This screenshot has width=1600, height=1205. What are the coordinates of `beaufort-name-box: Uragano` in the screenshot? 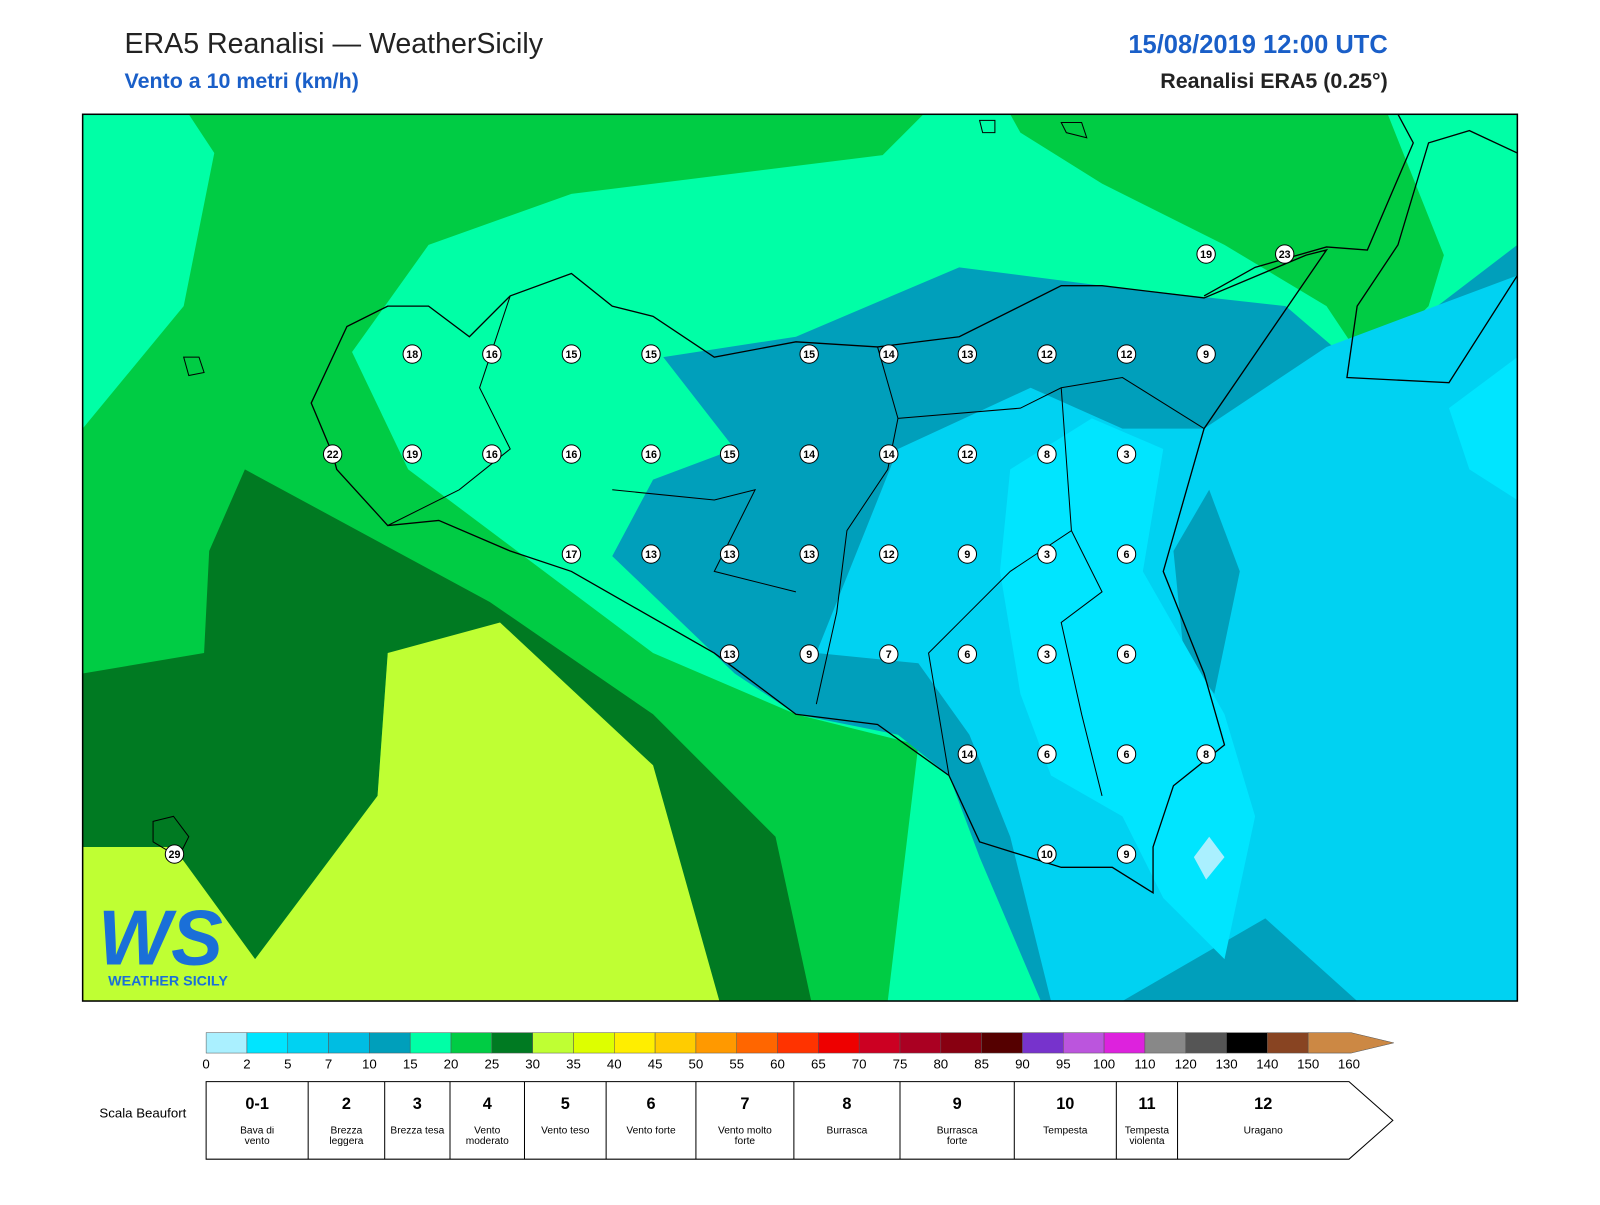 It's located at (1263, 1132).